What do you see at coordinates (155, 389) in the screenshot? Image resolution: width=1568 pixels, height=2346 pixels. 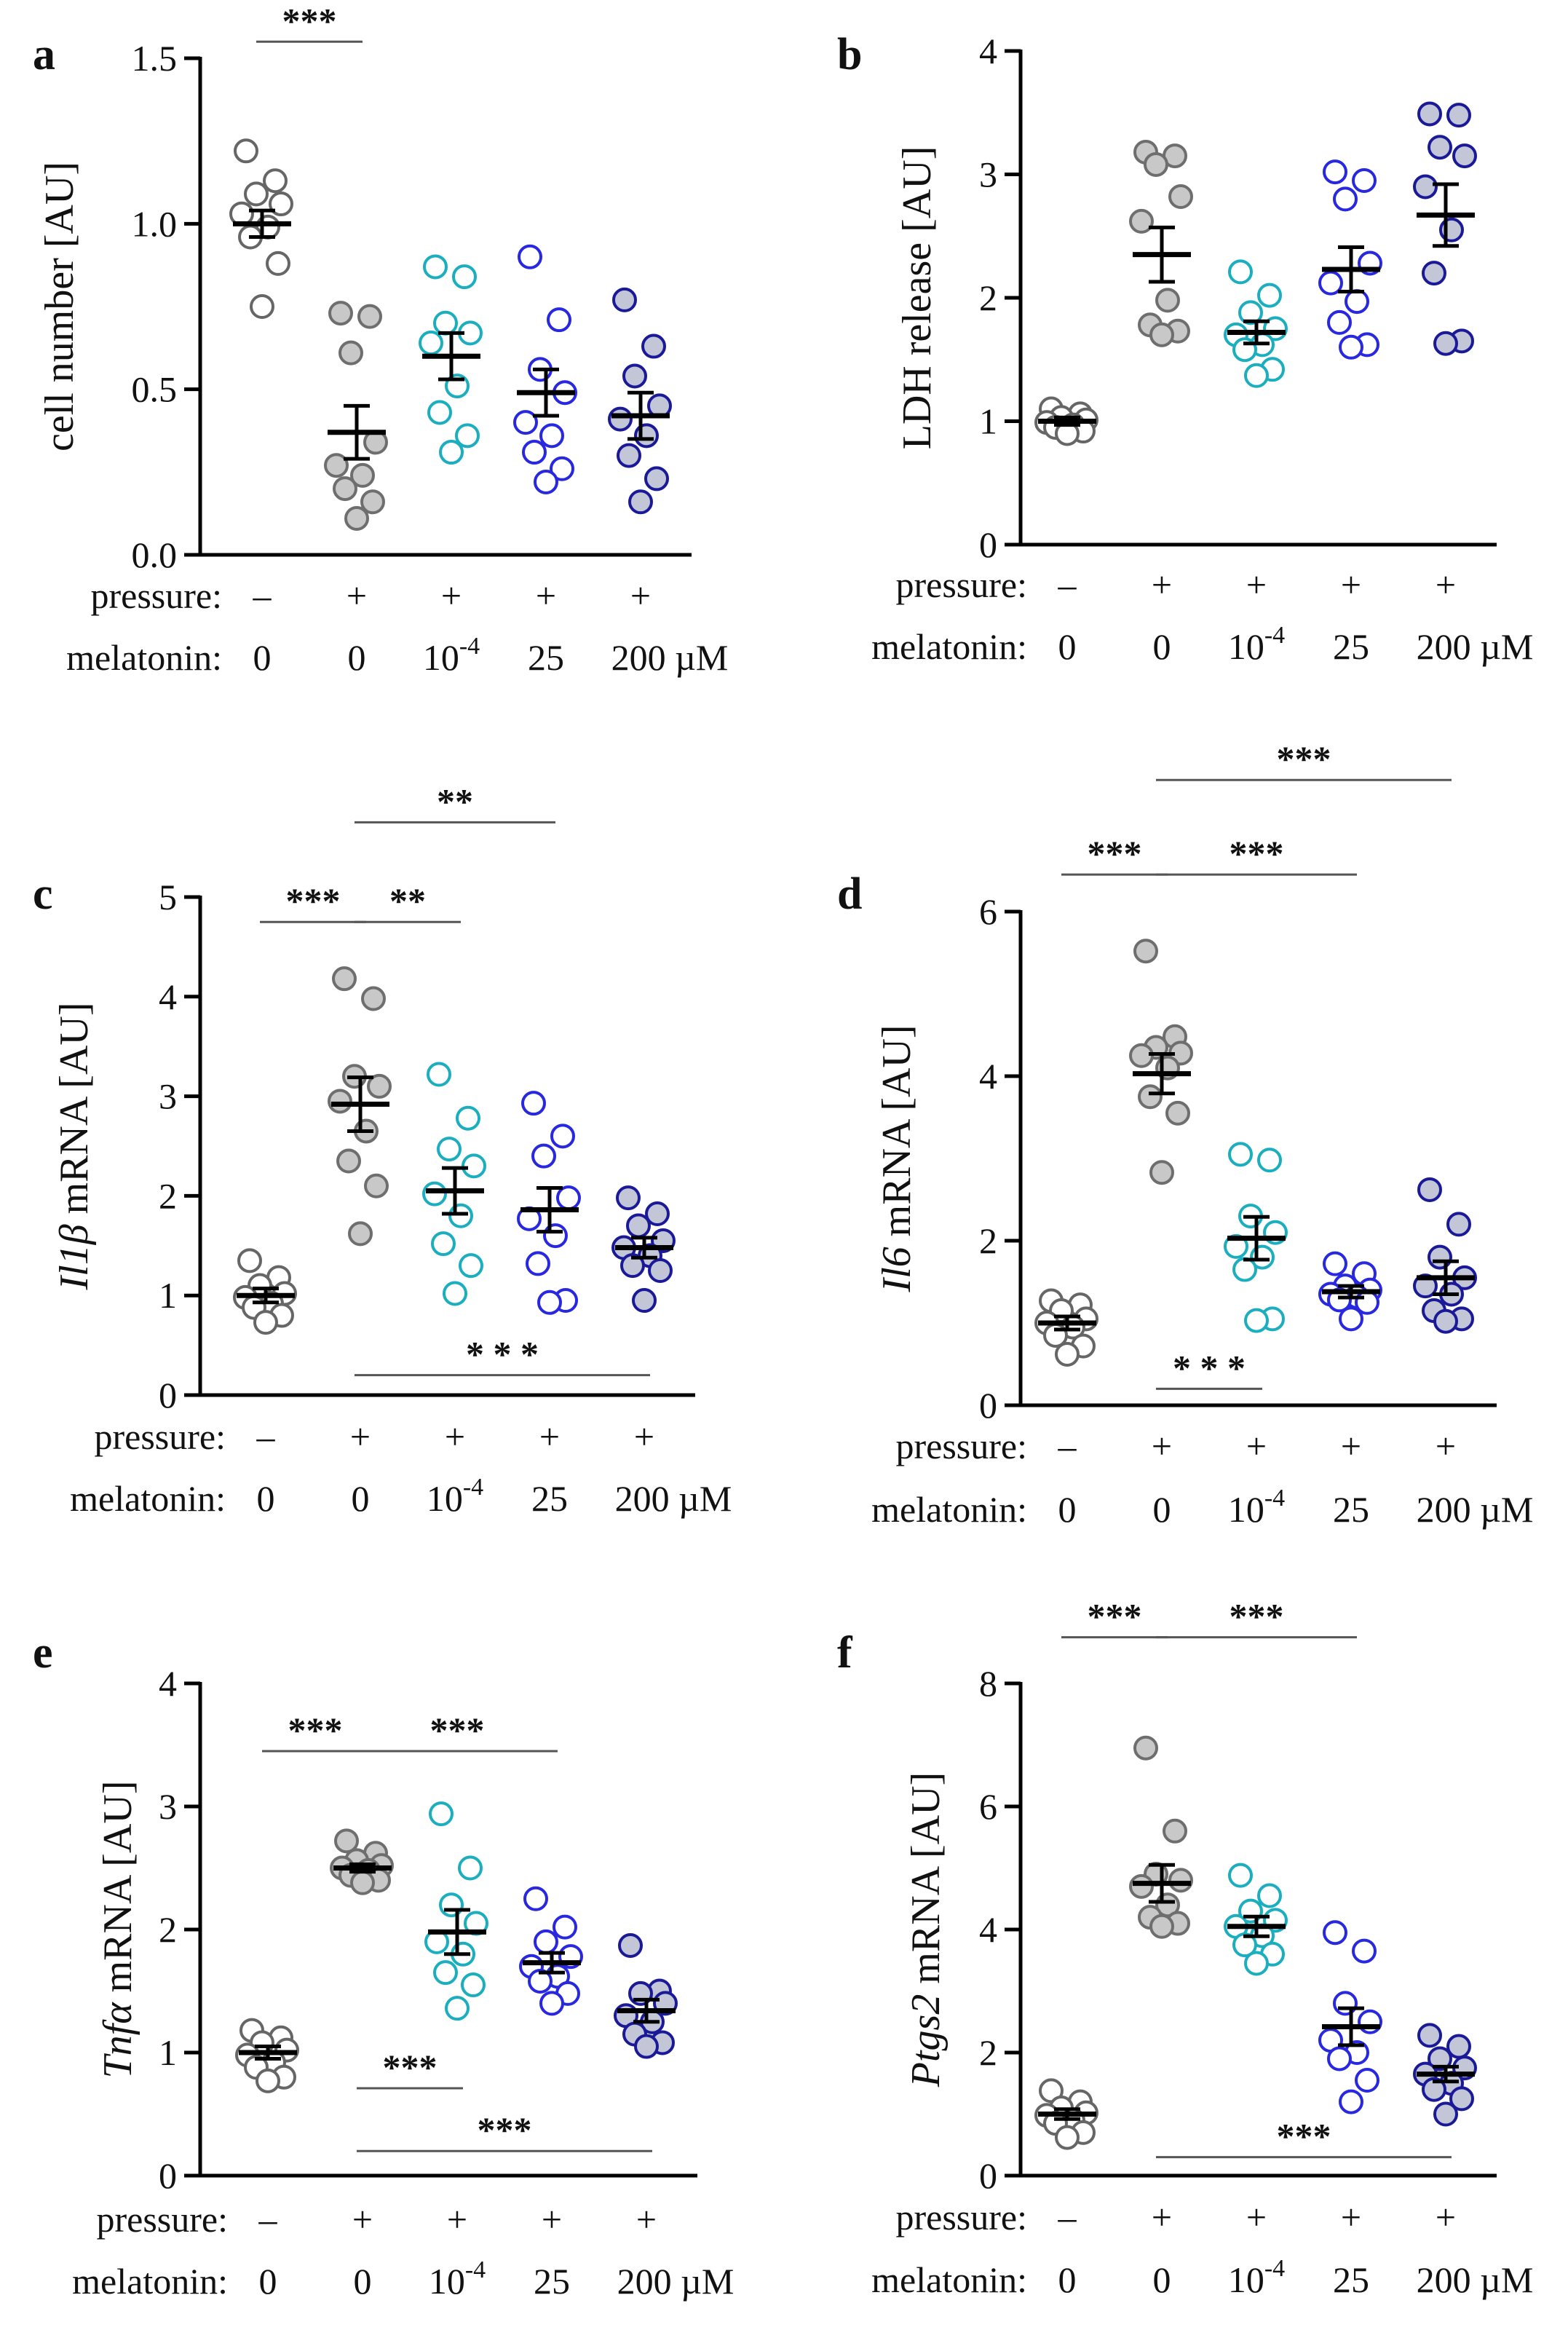 I see `y-tick-label: 0.5` at bounding box center [155, 389].